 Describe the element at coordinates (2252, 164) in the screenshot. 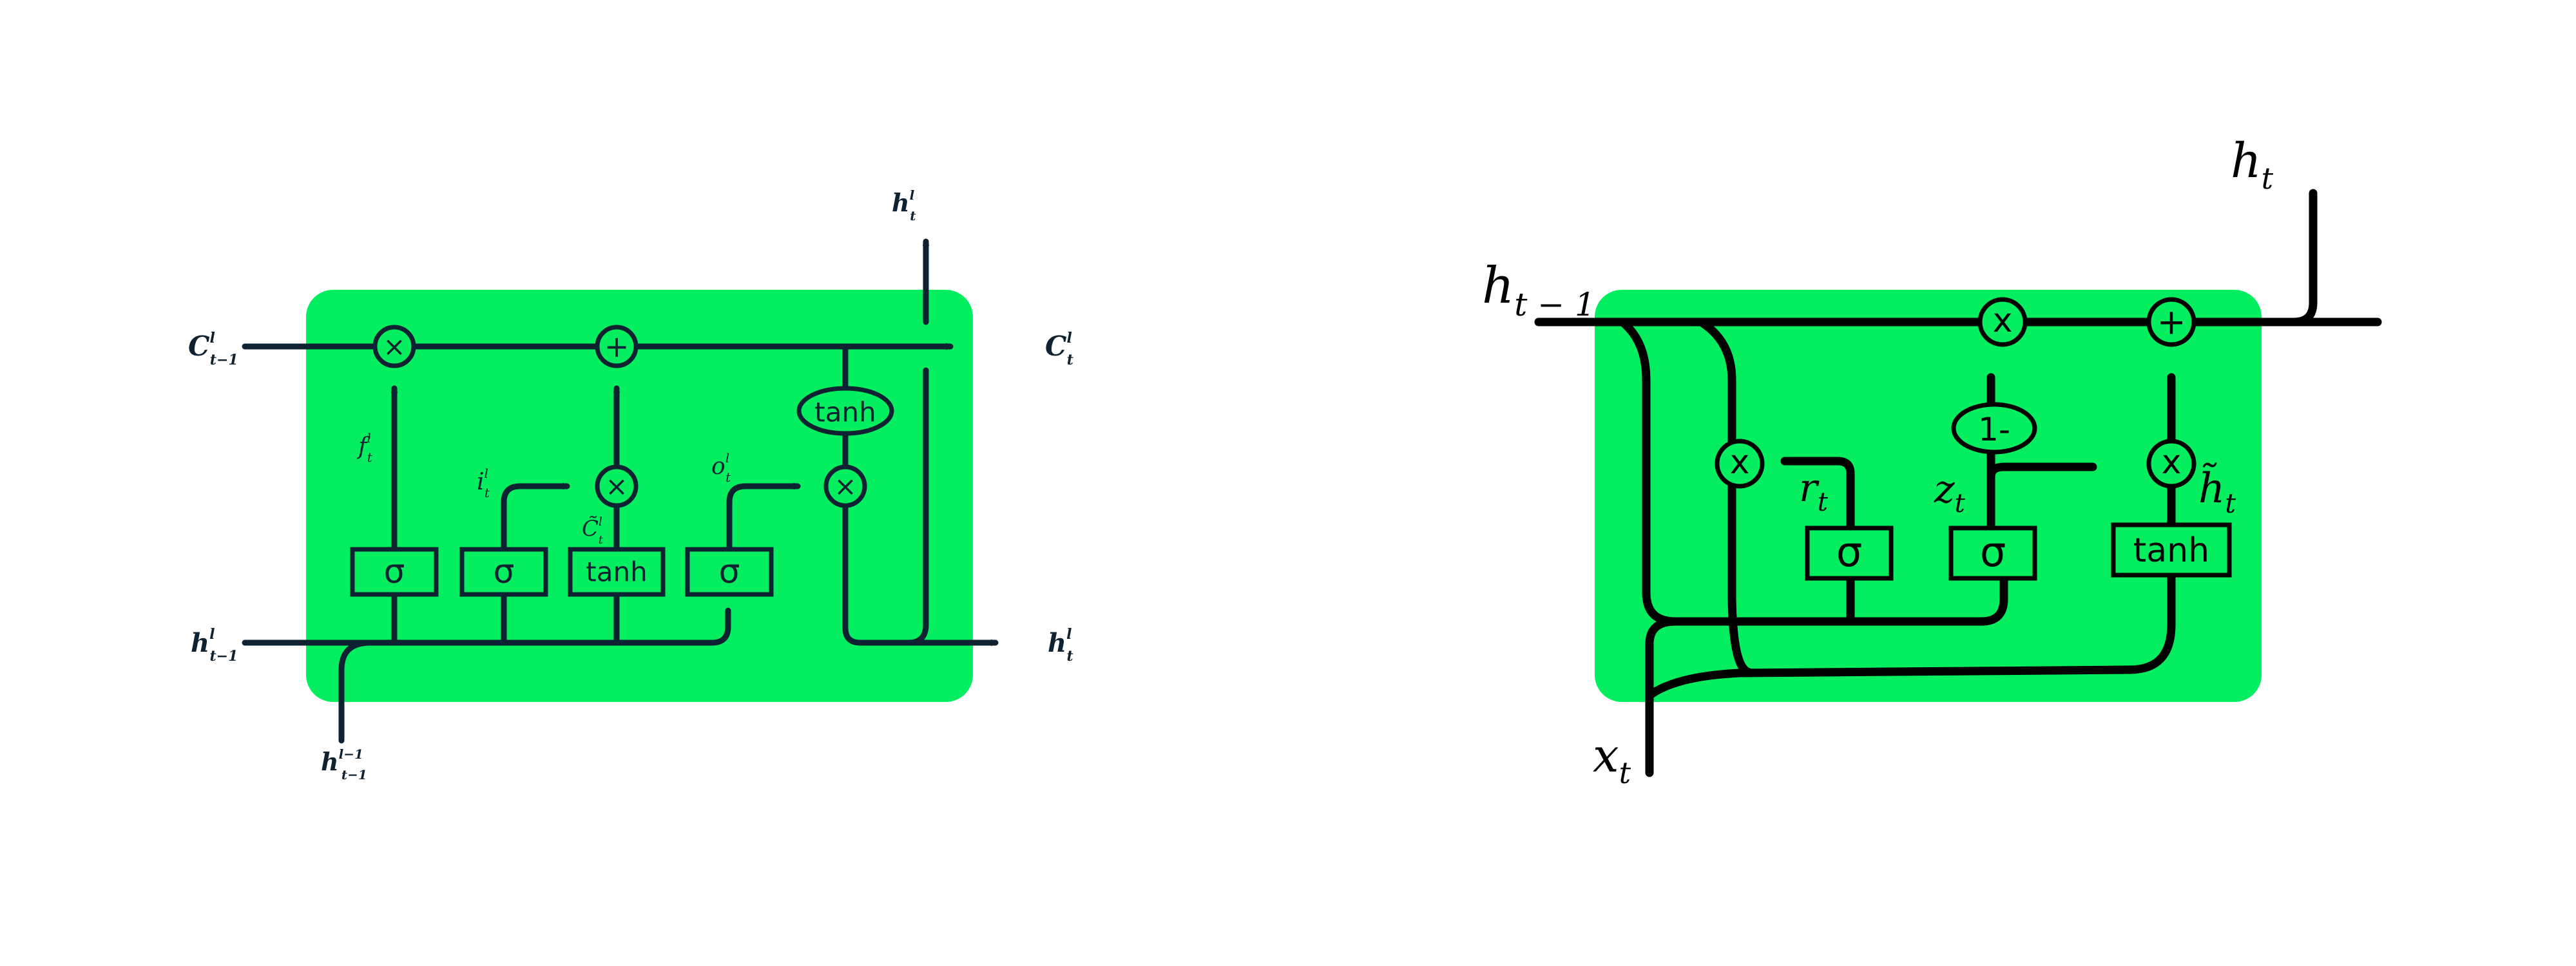

I see `gru-h-out-label: ht` at that location.